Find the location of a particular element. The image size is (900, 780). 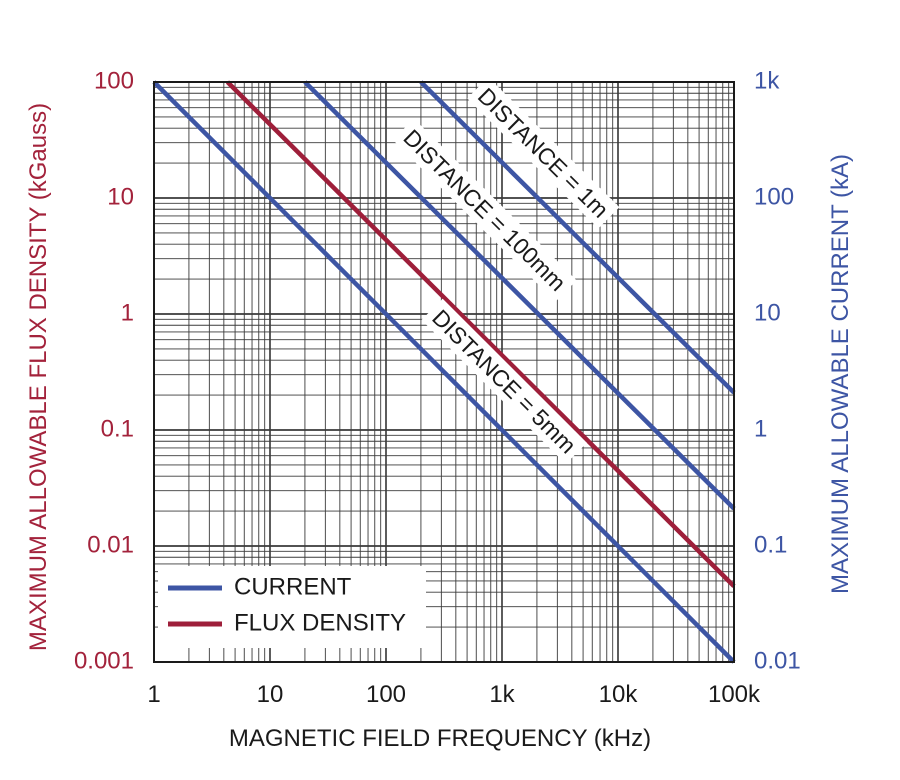

left-tick-label: 1 is located at coordinates (127, 312).